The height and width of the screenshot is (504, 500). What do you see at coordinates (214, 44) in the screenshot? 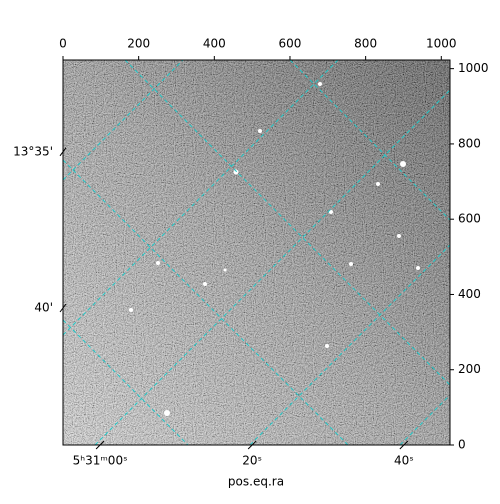
I see `x-tick-label: 400` at bounding box center [214, 44].